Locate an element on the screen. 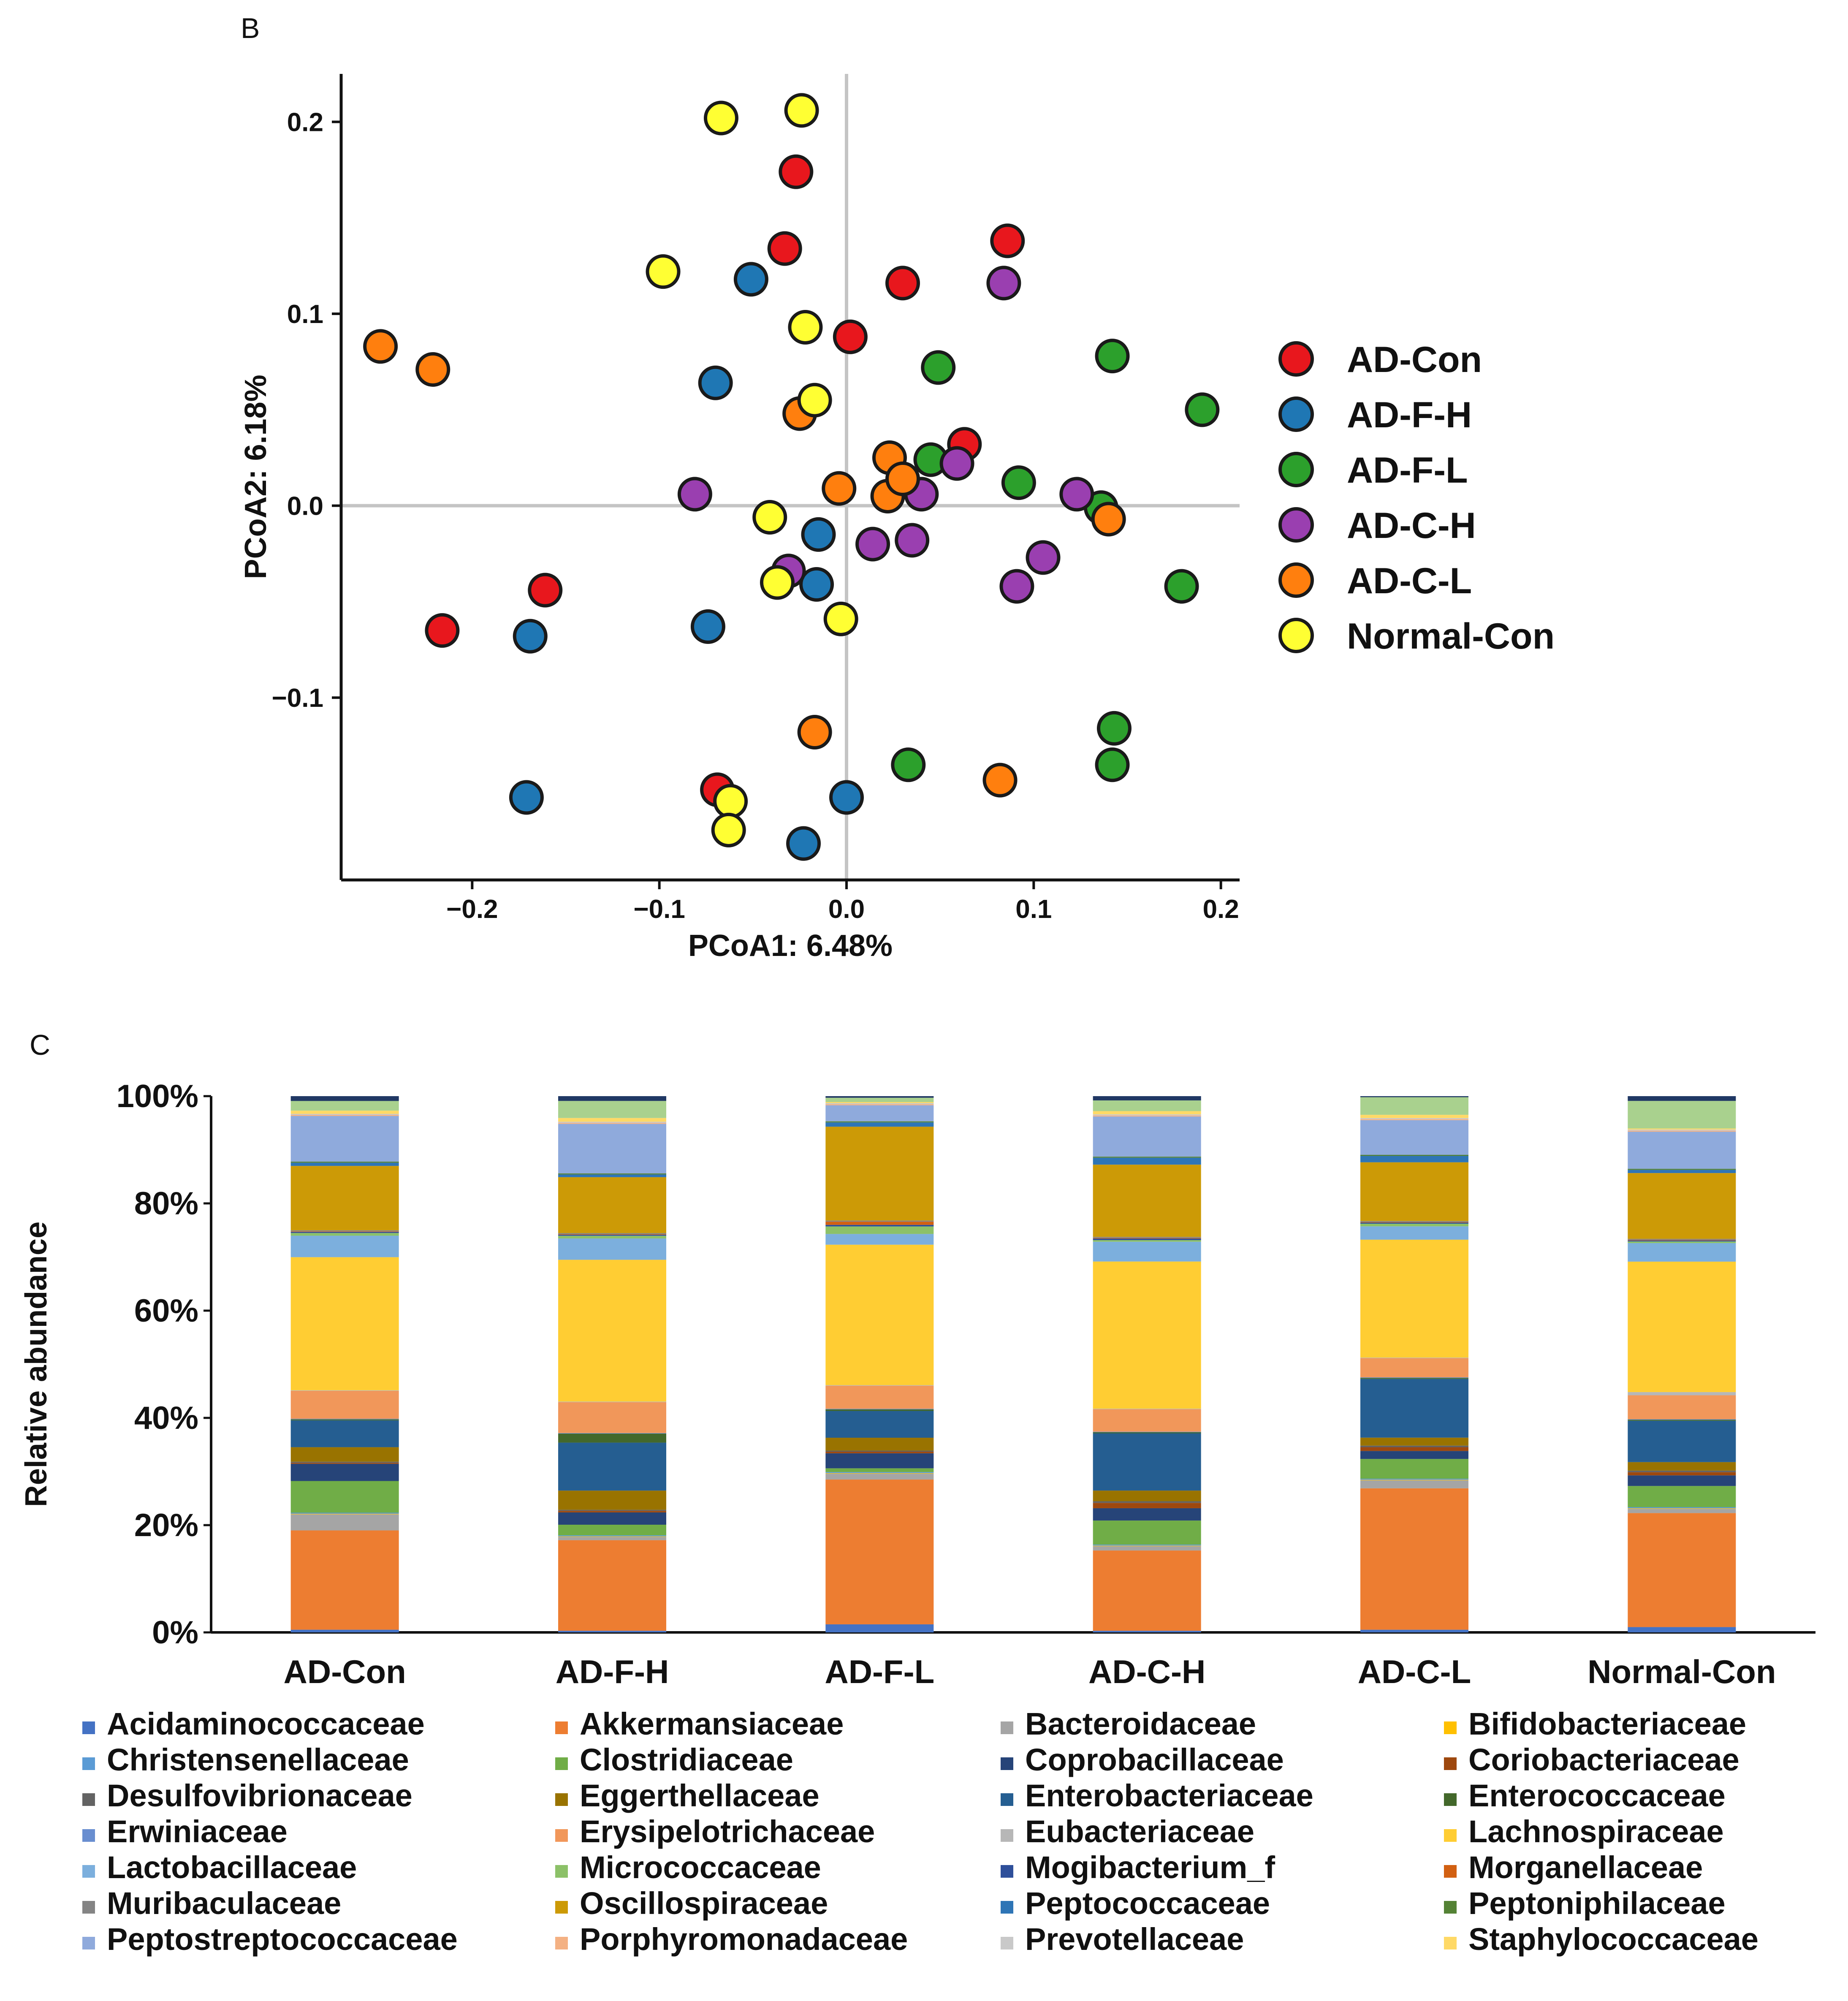  legend-swatch-coprobacillaceae is located at coordinates (1007, 1764).